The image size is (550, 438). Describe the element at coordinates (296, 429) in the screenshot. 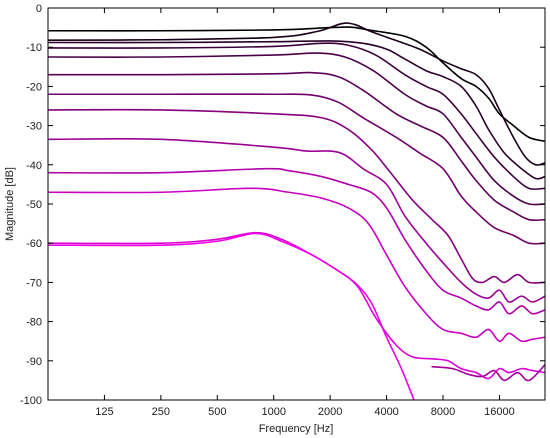

I see `x-axis-label: Frequency [Hz]` at that location.